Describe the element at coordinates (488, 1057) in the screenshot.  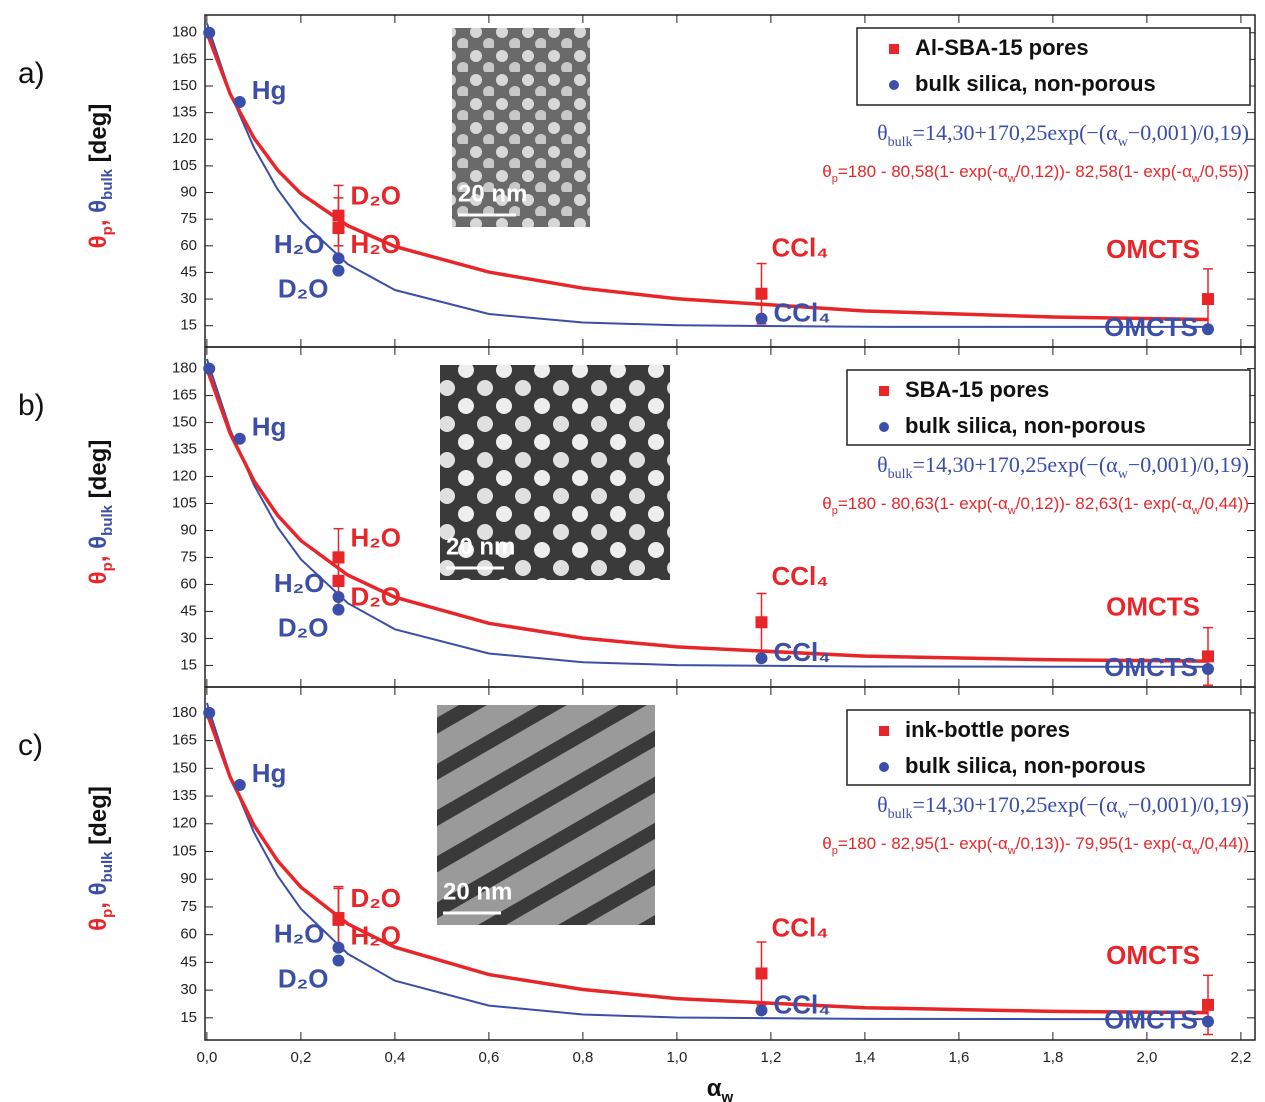
I see `x-tick-label: 0,6` at that location.